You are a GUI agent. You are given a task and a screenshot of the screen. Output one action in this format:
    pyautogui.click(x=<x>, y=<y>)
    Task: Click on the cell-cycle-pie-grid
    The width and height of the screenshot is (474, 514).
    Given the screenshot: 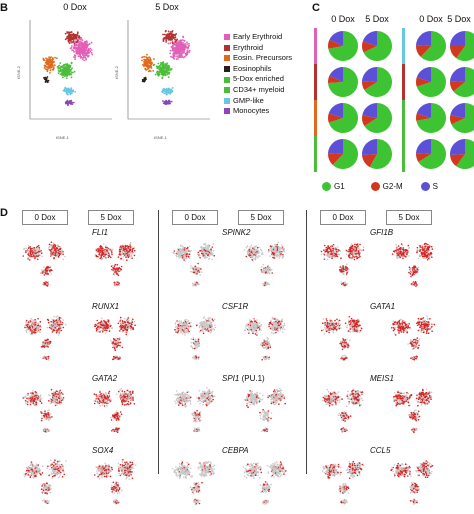 What is the action you would take?
    pyautogui.click(x=392, y=102)
    